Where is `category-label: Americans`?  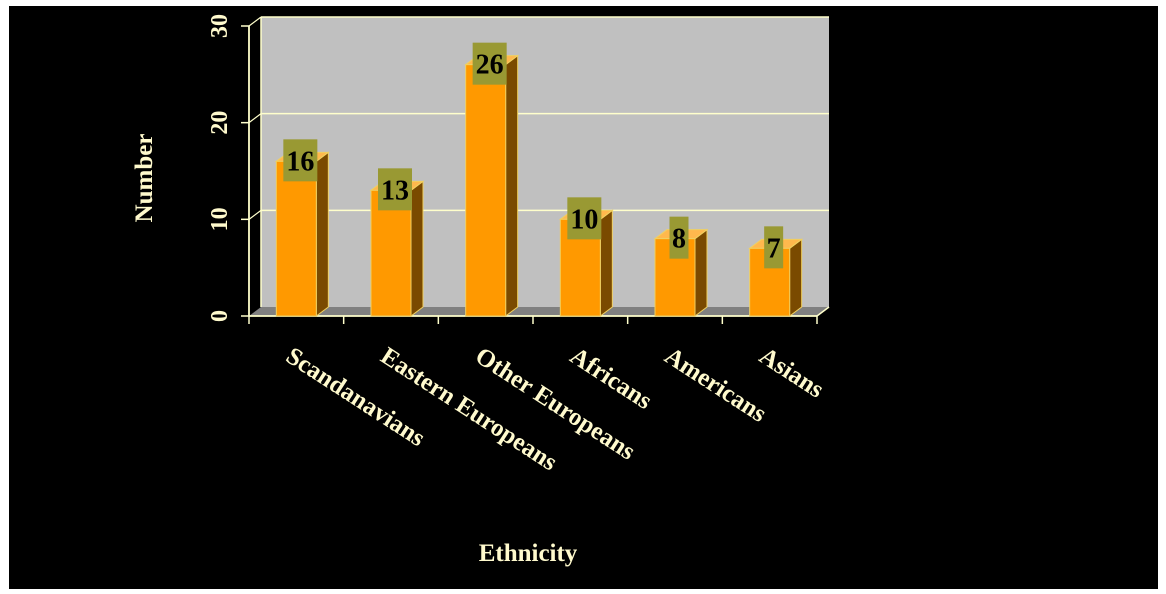 category-label: Americans is located at coordinates (716, 385).